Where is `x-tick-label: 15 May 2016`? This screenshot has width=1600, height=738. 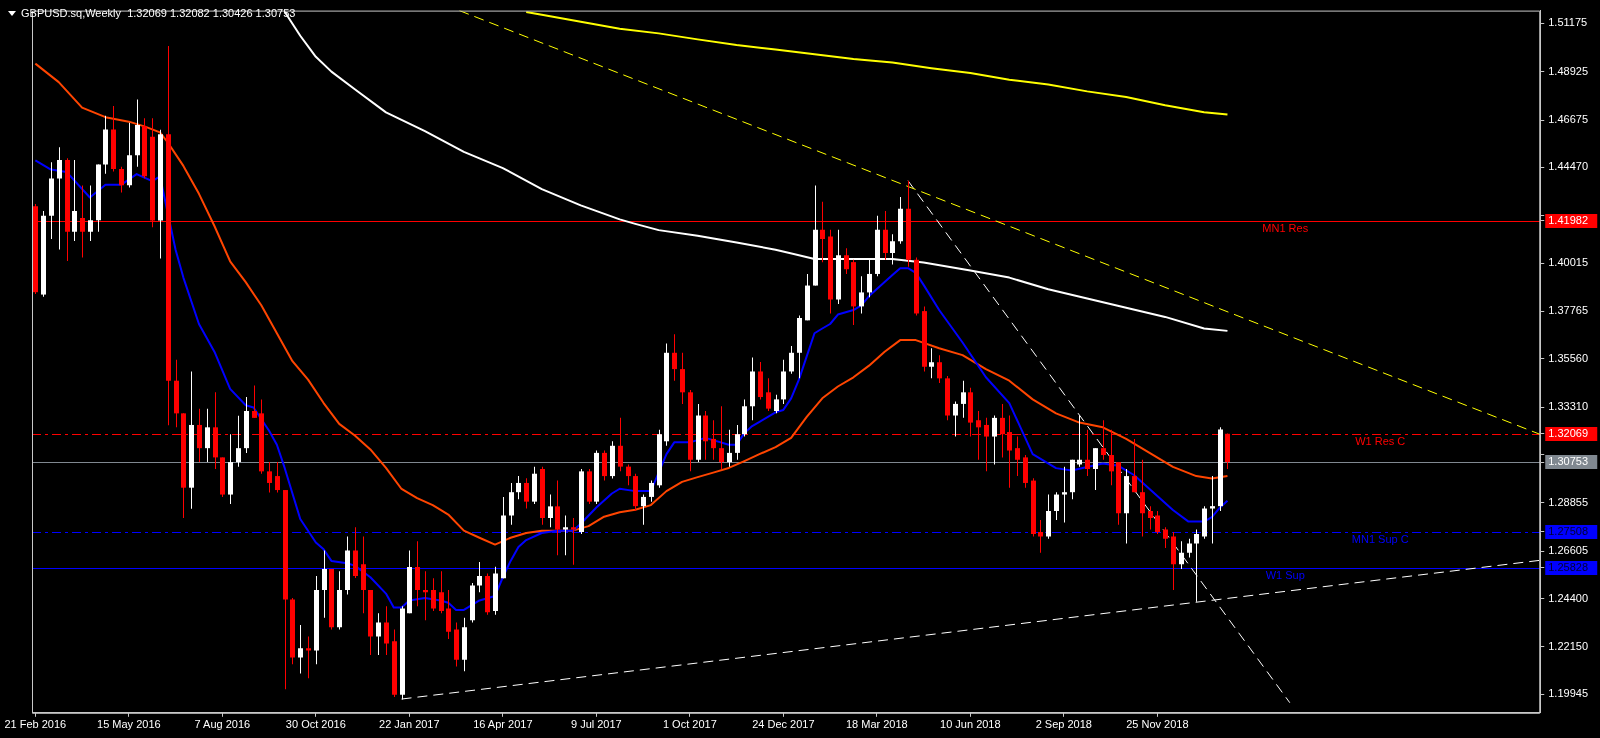
x-tick-label: 15 May 2016 is located at coordinates (129, 724).